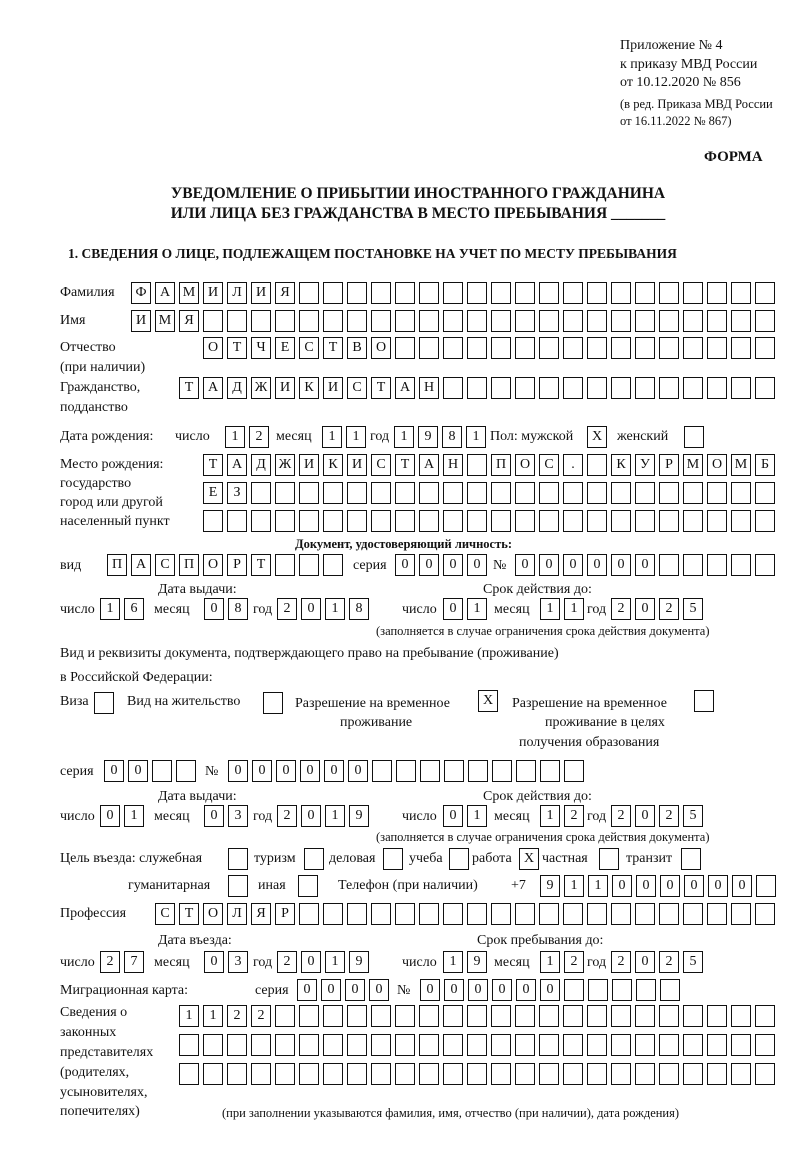 This screenshot has height=1163, width=800. What do you see at coordinates (213, 348) in the screenshot?
I see `char-cell: О` at bounding box center [213, 348].